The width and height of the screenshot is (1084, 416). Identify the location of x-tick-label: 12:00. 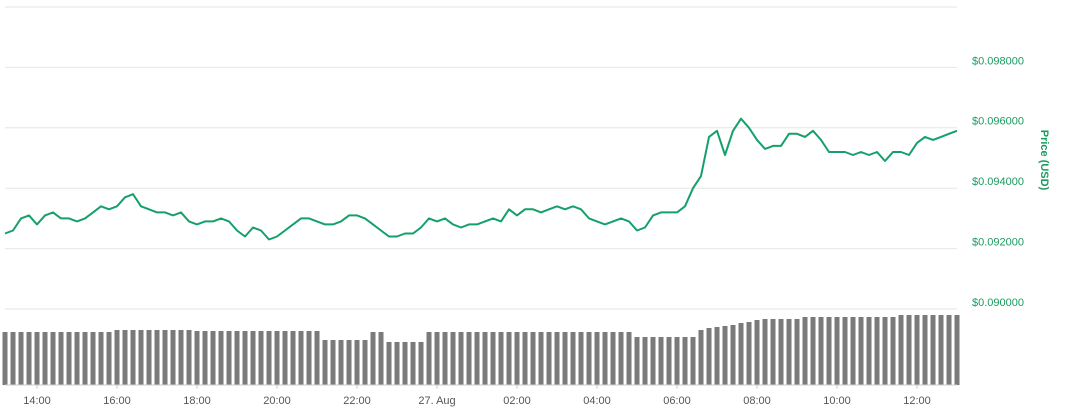
(917, 401).